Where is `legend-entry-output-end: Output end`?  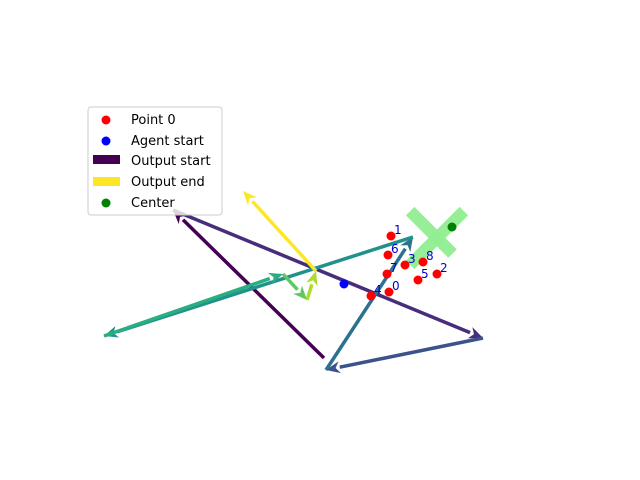
legend-entry-output-end: Output end is located at coordinates (149, 182).